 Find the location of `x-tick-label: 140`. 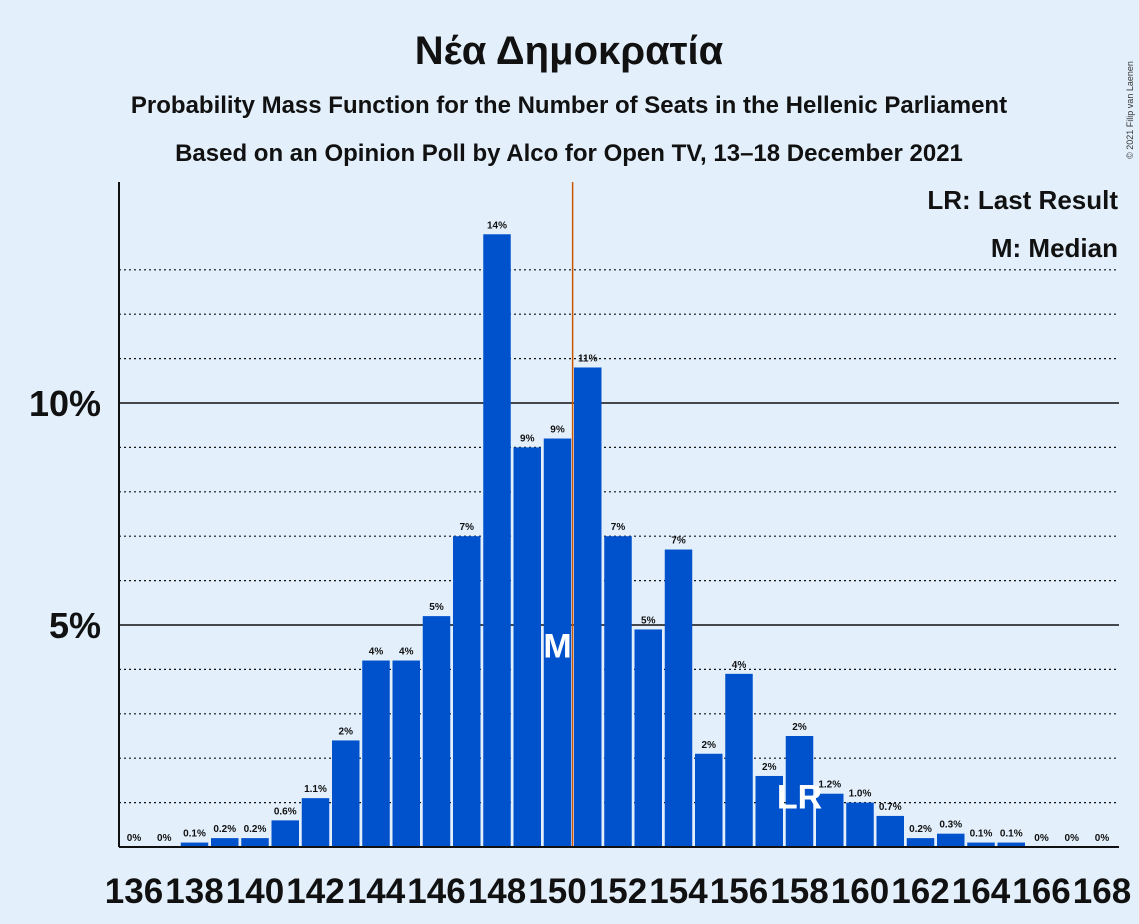

x-tick-label: 140 is located at coordinates (255, 891).